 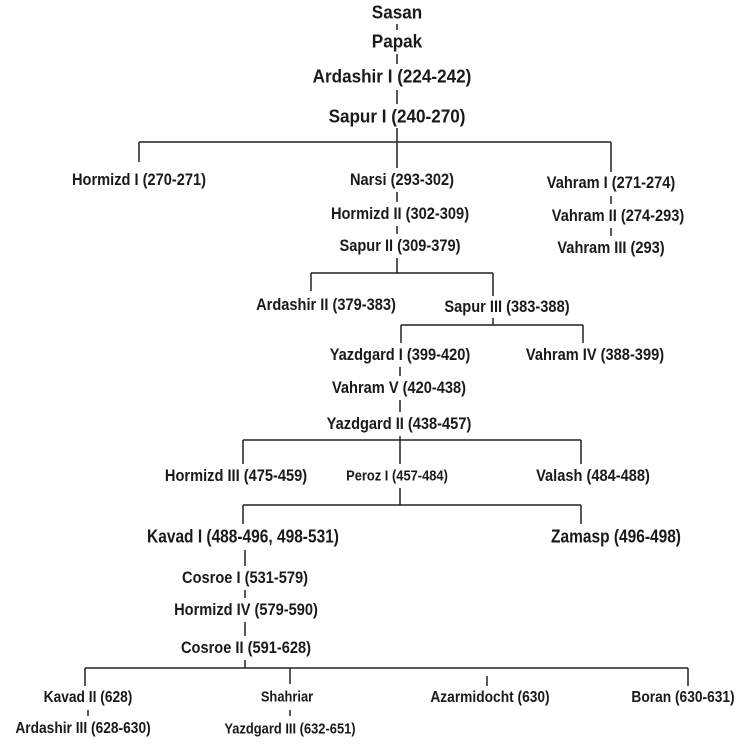 What do you see at coordinates (397, 41) in the screenshot?
I see `node-papak: Papak` at bounding box center [397, 41].